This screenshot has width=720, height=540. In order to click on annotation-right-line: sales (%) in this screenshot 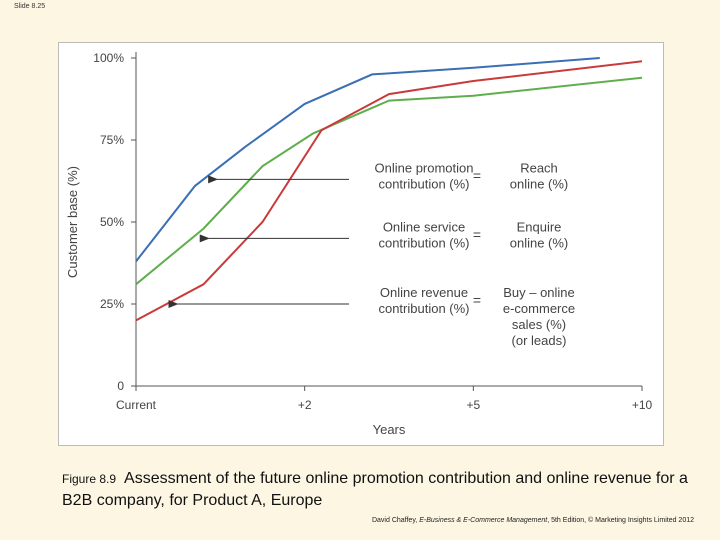, I will do `click(539, 324)`.